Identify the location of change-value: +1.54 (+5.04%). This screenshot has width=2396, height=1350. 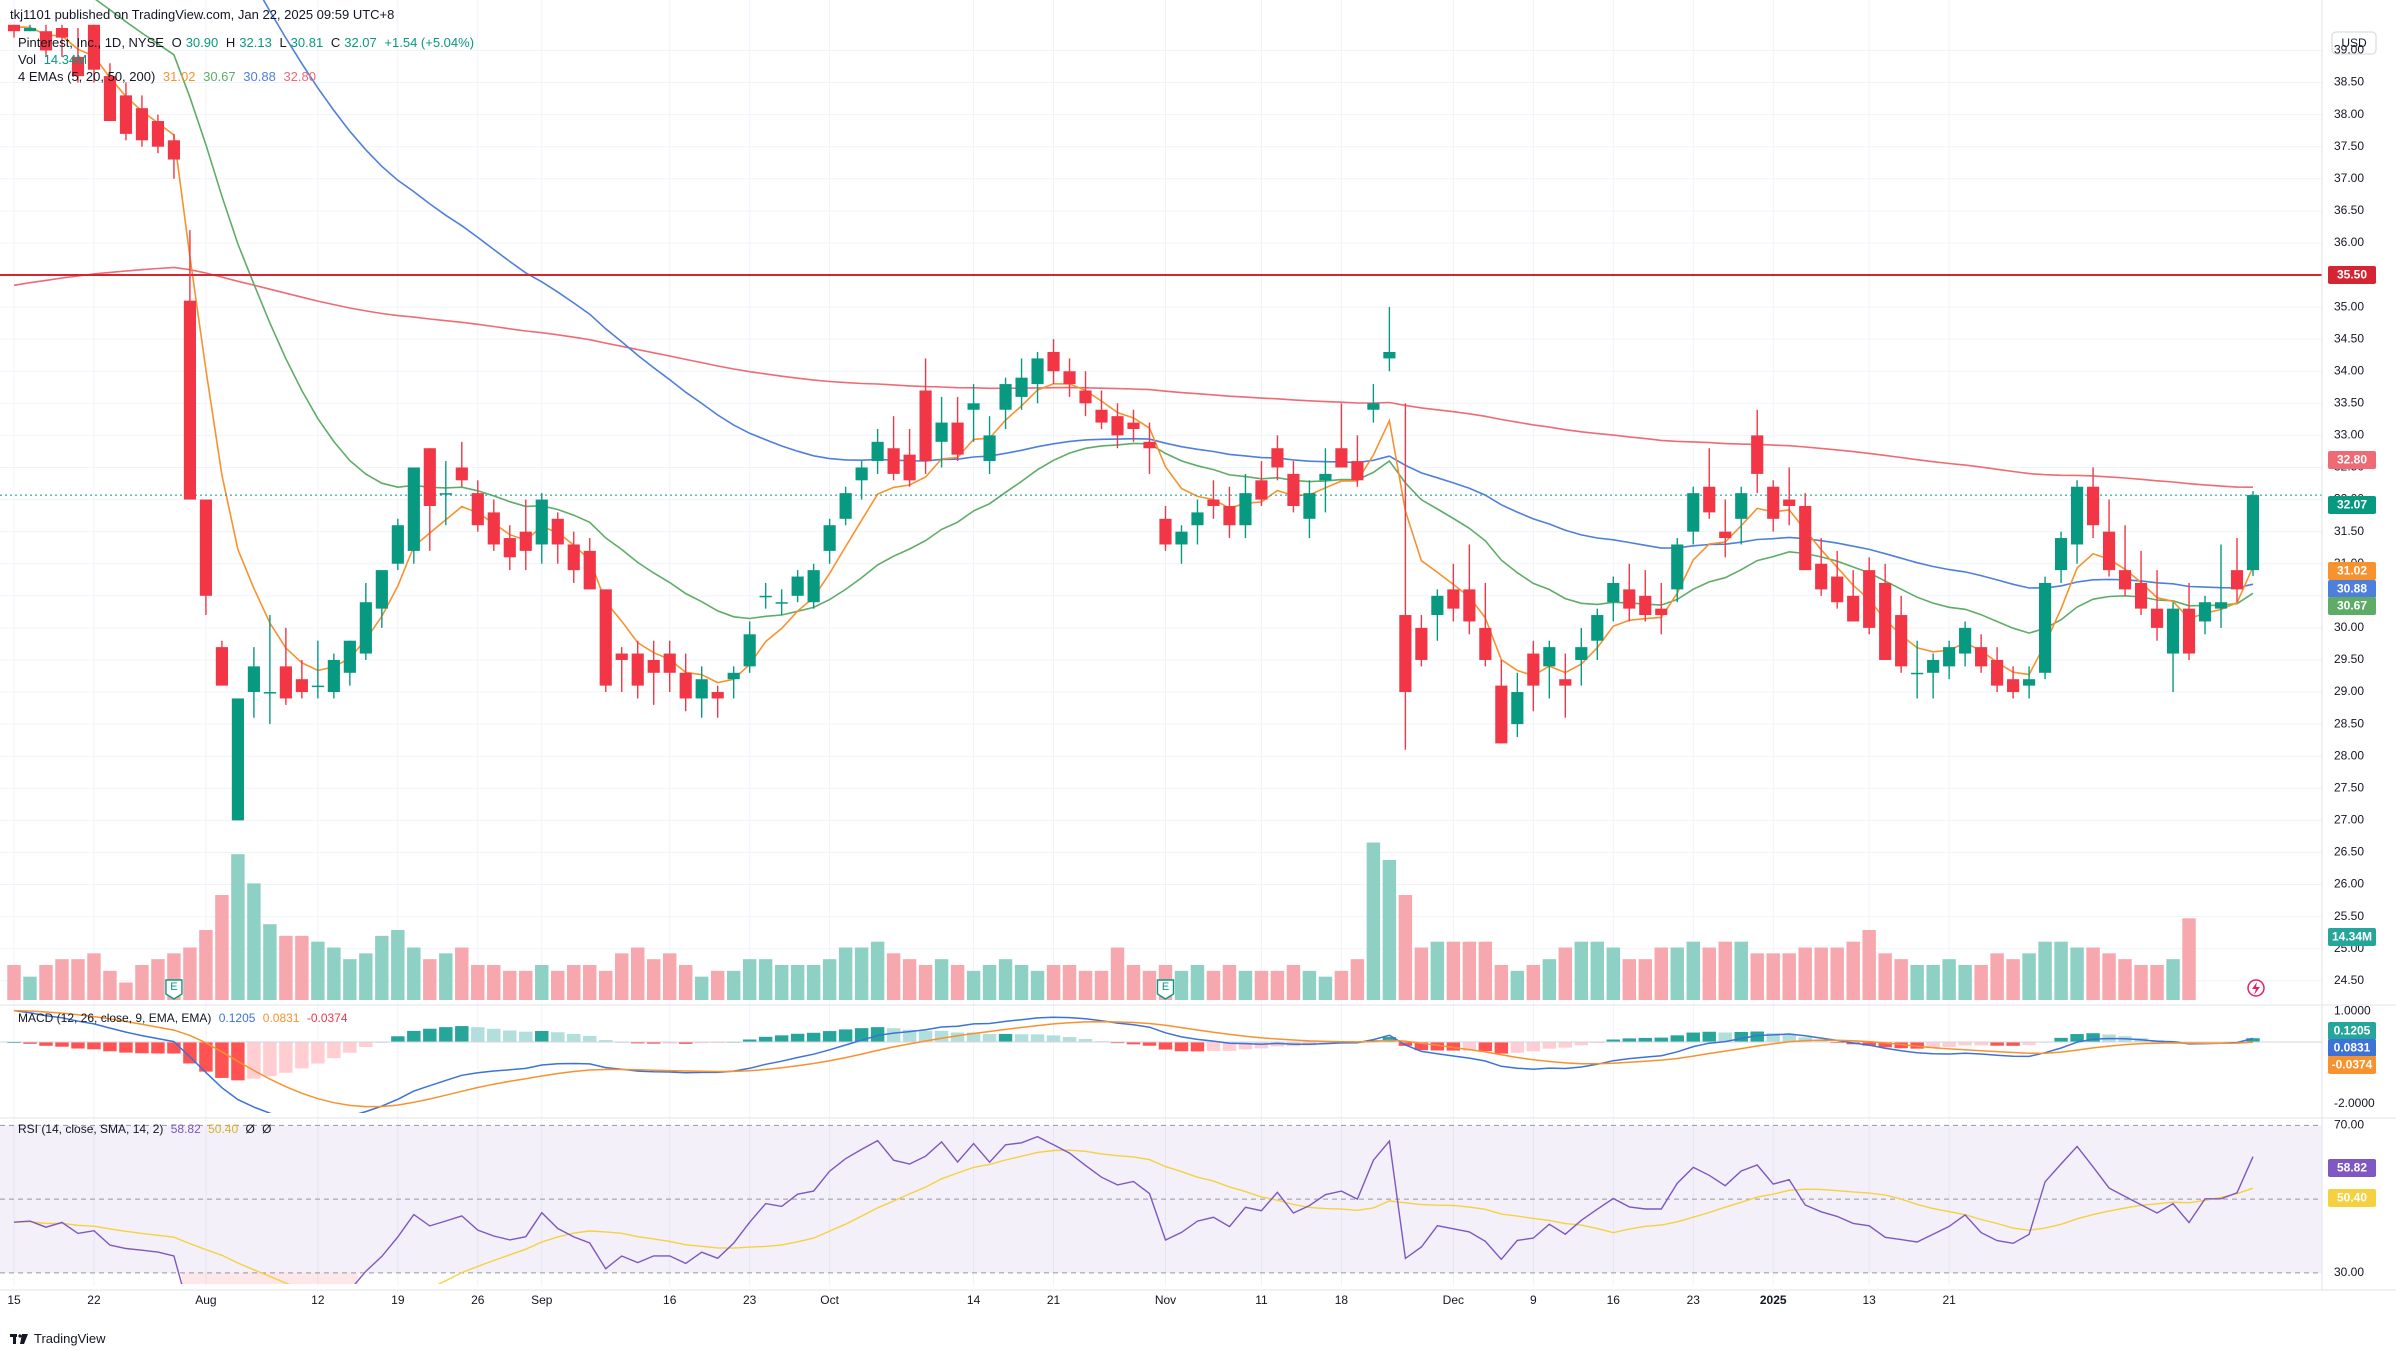
(429, 42).